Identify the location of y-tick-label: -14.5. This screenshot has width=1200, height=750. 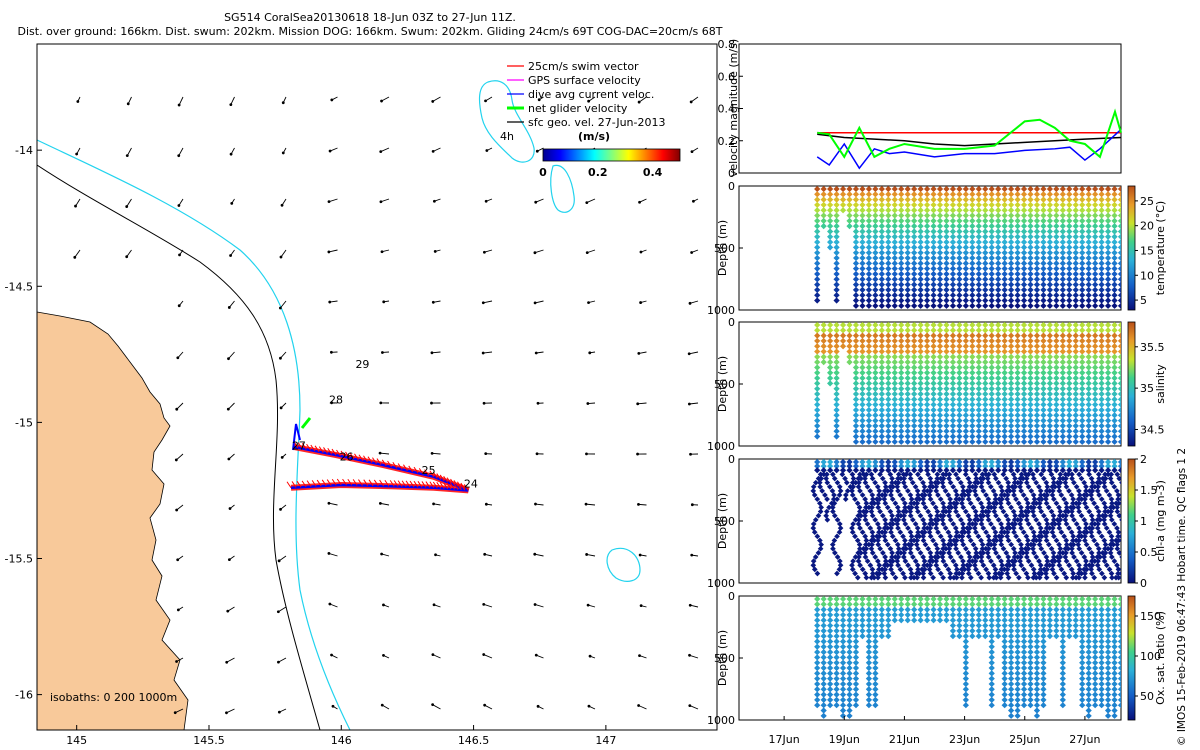
(19, 286).